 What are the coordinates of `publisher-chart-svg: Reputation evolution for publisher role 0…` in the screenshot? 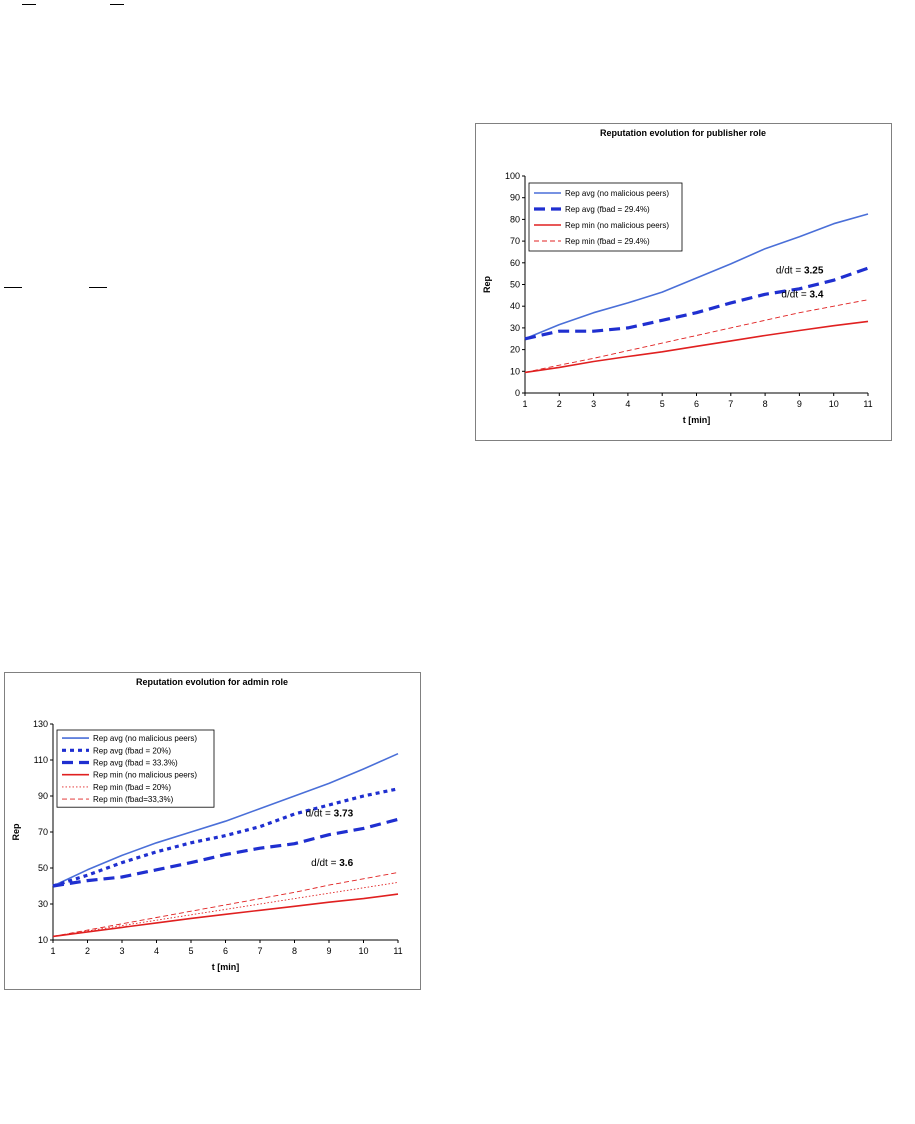 It's located at (677, 276).